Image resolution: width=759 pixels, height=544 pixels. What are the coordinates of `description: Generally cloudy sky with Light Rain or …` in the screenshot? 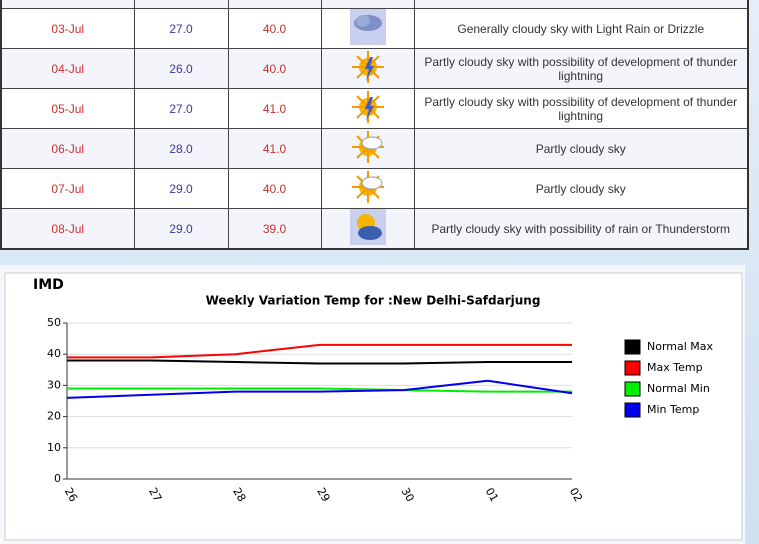 It's located at (581, 28).